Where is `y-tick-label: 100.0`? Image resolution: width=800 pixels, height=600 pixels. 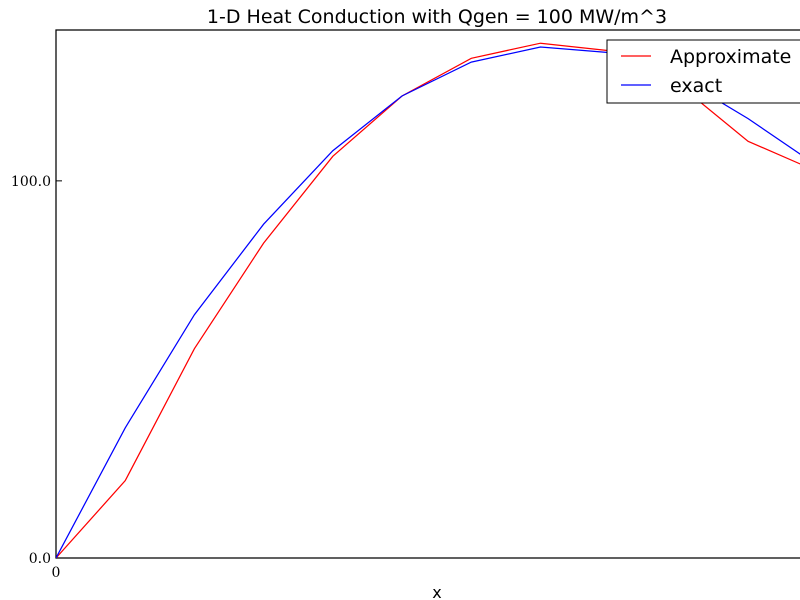
y-tick-label: 100.0 is located at coordinates (31, 182).